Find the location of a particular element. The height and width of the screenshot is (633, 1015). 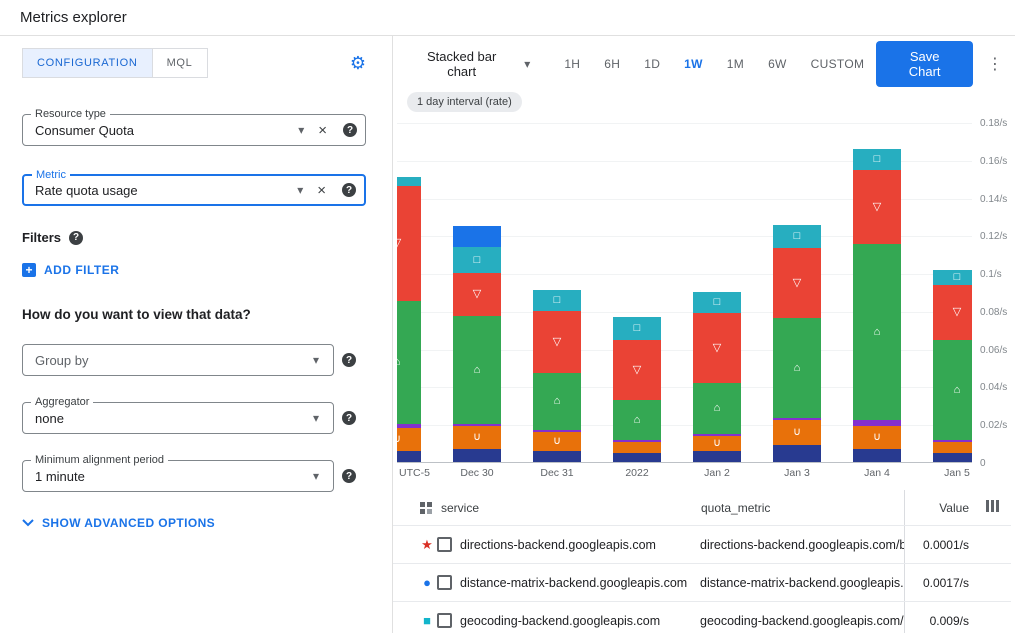

point-marker: ▽ is located at coordinates (477, 294).